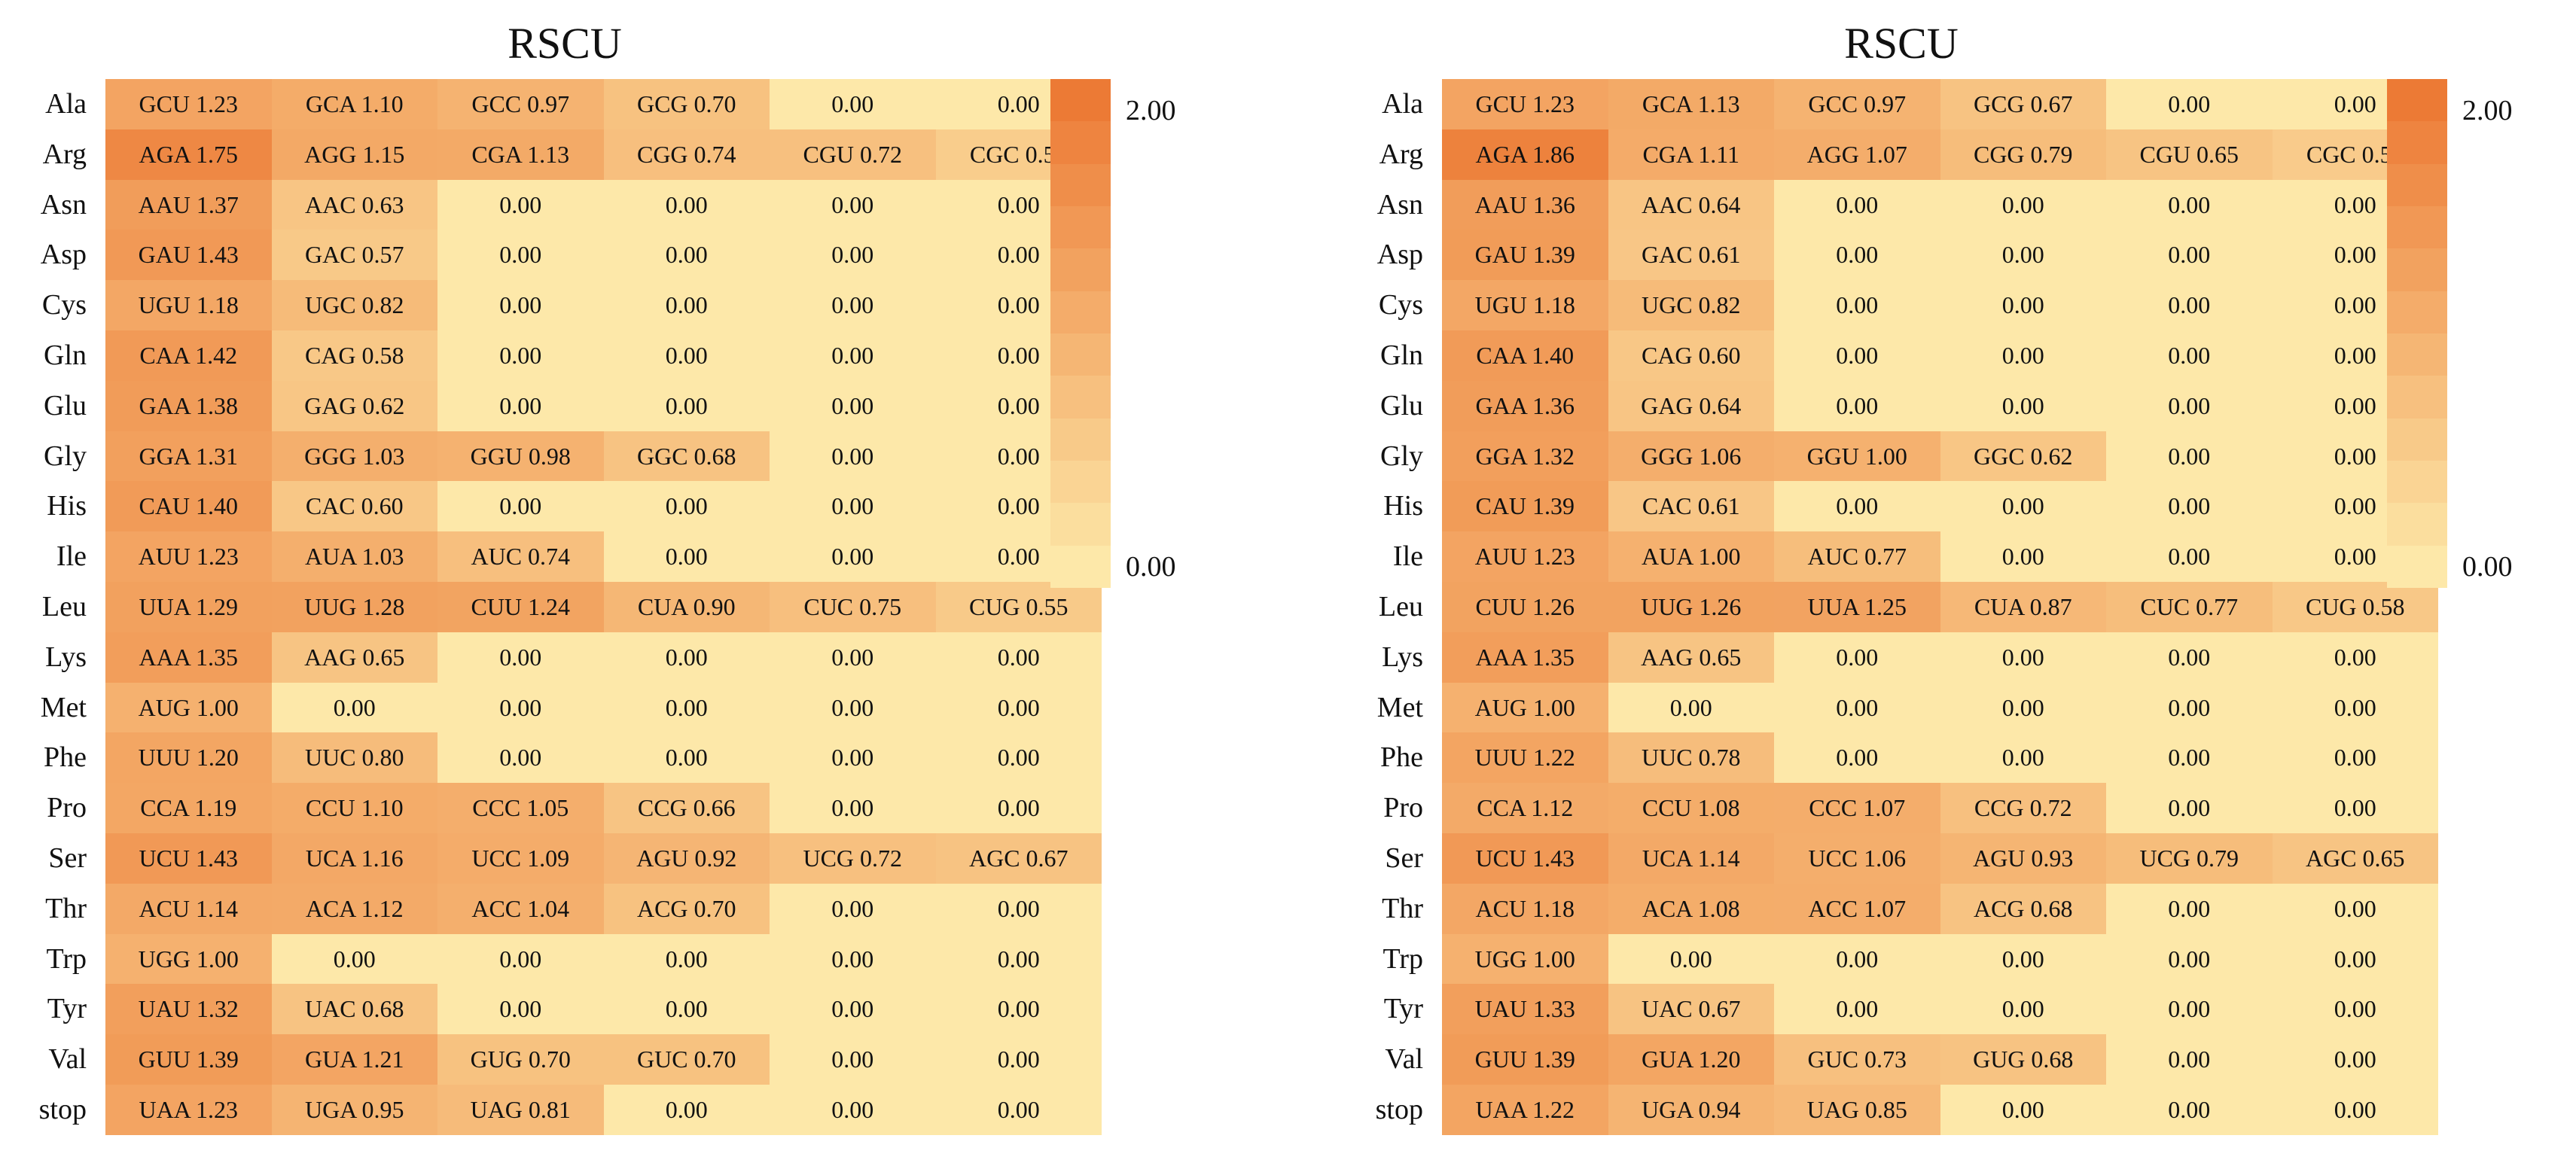  What do you see at coordinates (354, 808) in the screenshot?
I see `heatmap-cell: CCU 1.10` at bounding box center [354, 808].